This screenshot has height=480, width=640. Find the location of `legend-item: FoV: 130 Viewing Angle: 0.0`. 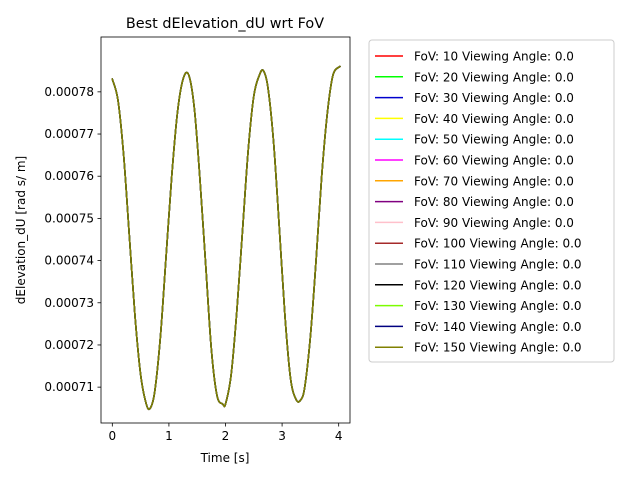

legend-item: FoV: 130 Viewing Angle: 0.0 is located at coordinates (478, 306).